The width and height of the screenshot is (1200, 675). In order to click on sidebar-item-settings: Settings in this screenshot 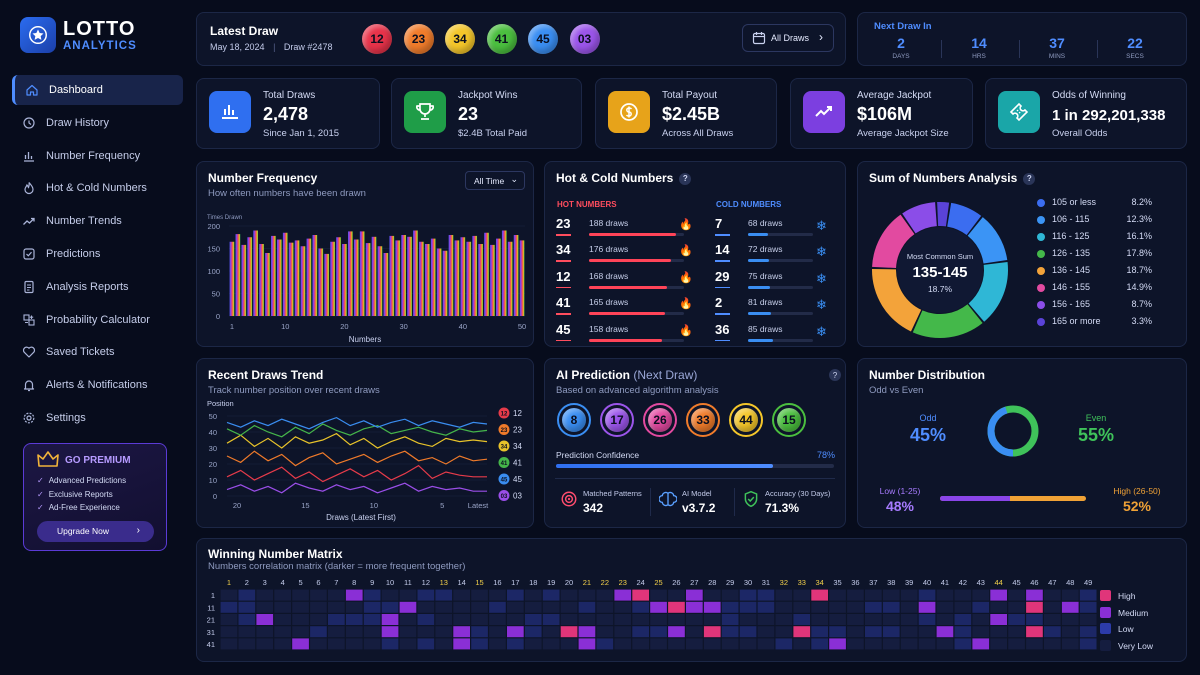, I will do `click(97, 418)`.